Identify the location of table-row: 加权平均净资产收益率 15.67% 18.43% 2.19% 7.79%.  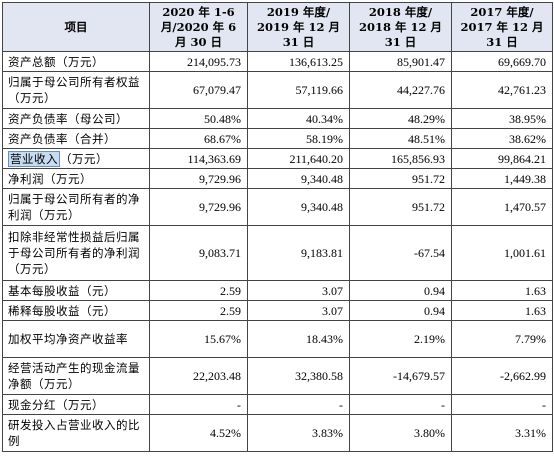
(277, 339).